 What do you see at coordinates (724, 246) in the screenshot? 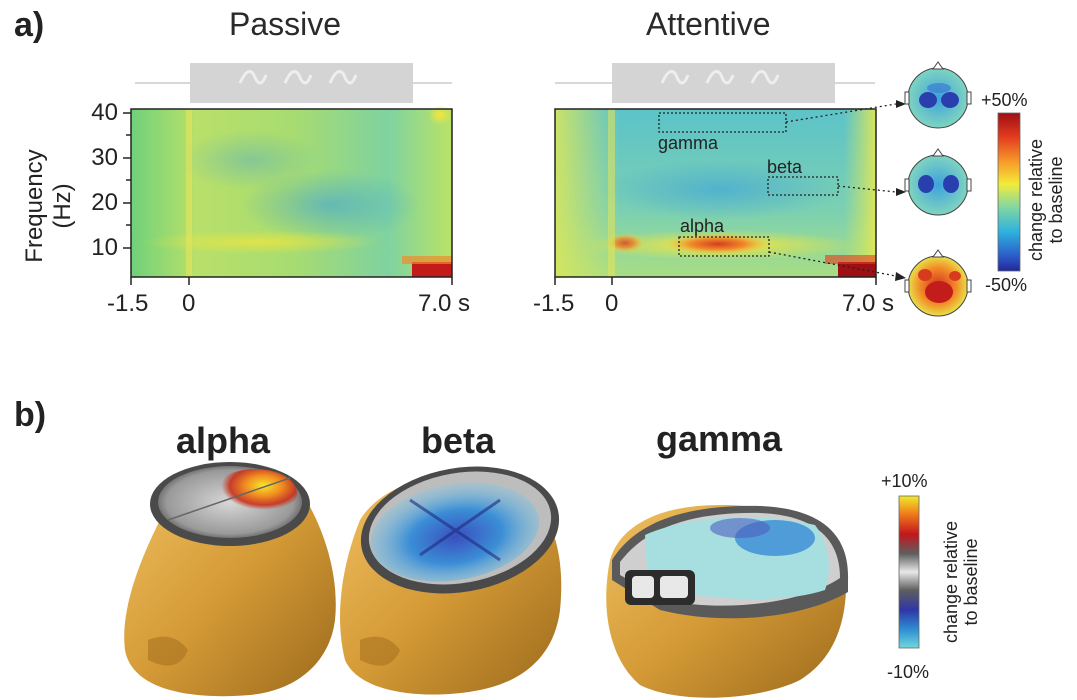
I see `roi-alpha` at bounding box center [724, 246].